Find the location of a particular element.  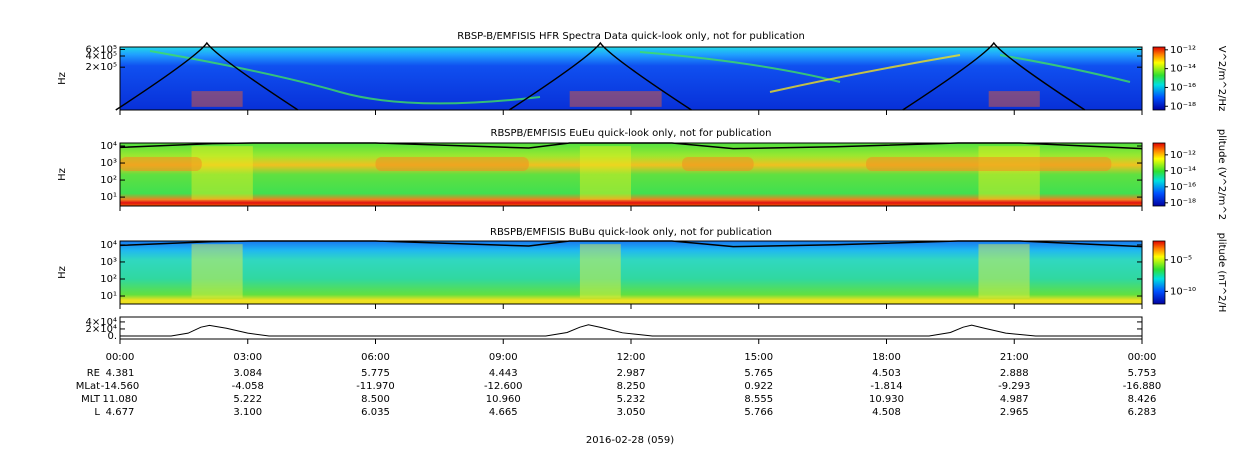

x-tick-label: 18:00 is located at coordinates (886, 357).